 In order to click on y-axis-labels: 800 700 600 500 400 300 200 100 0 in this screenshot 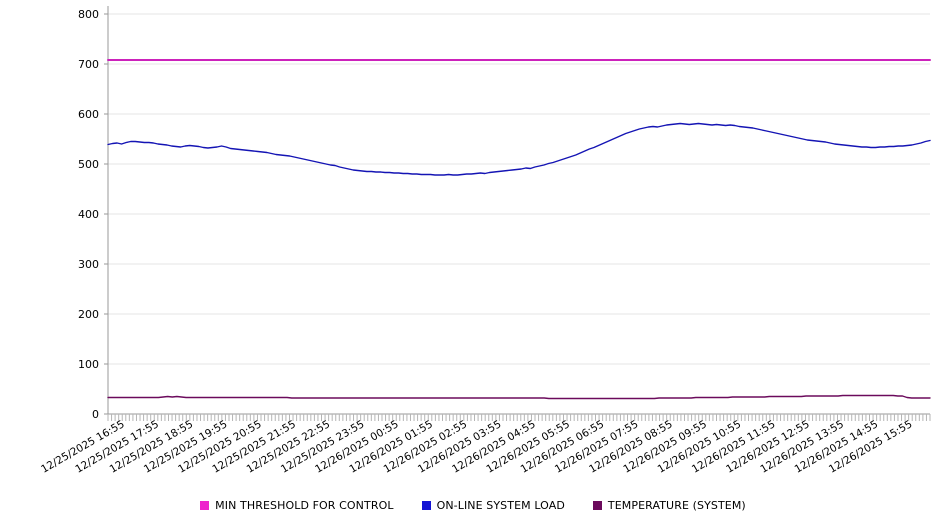, I will do `click(88, 214)`.